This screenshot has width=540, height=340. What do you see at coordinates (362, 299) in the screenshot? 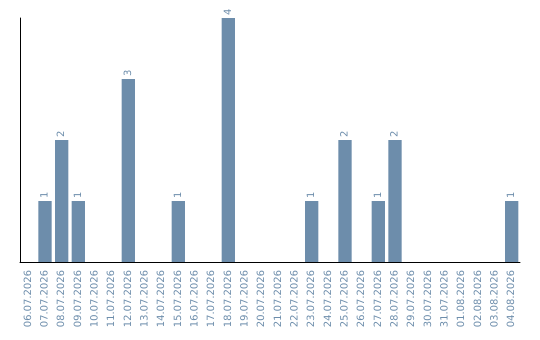
I see `x-tick-label: 26.07.2026` at bounding box center [362, 299].